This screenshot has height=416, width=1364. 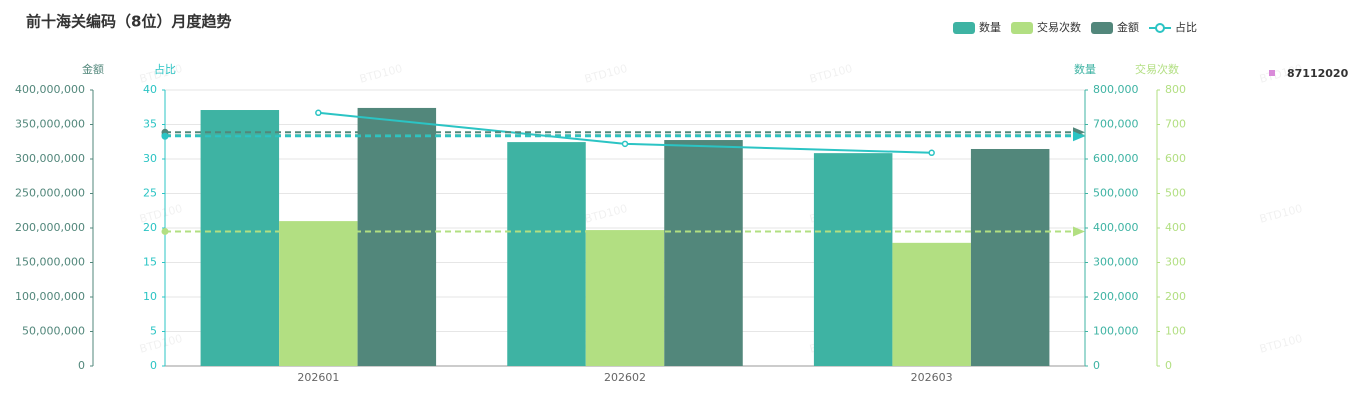 What do you see at coordinates (1175, 193) in the screenshot?
I see `y-tick-label: 500` at bounding box center [1175, 193].